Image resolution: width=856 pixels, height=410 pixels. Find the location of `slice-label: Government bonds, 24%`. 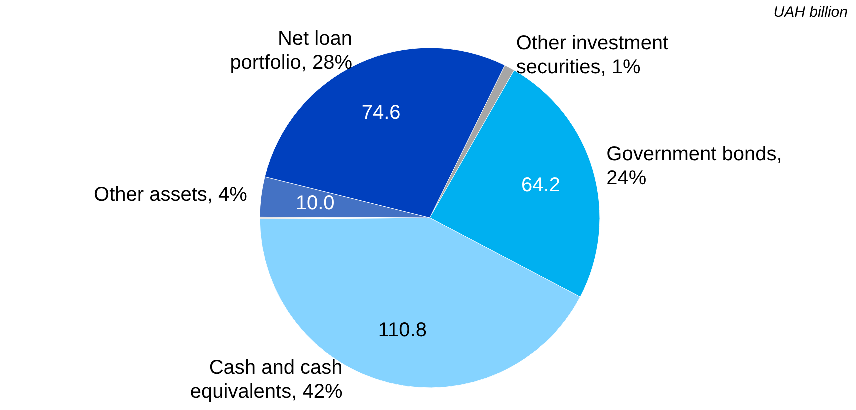

slice-label: Government bonds, 24% is located at coordinates (694, 167).